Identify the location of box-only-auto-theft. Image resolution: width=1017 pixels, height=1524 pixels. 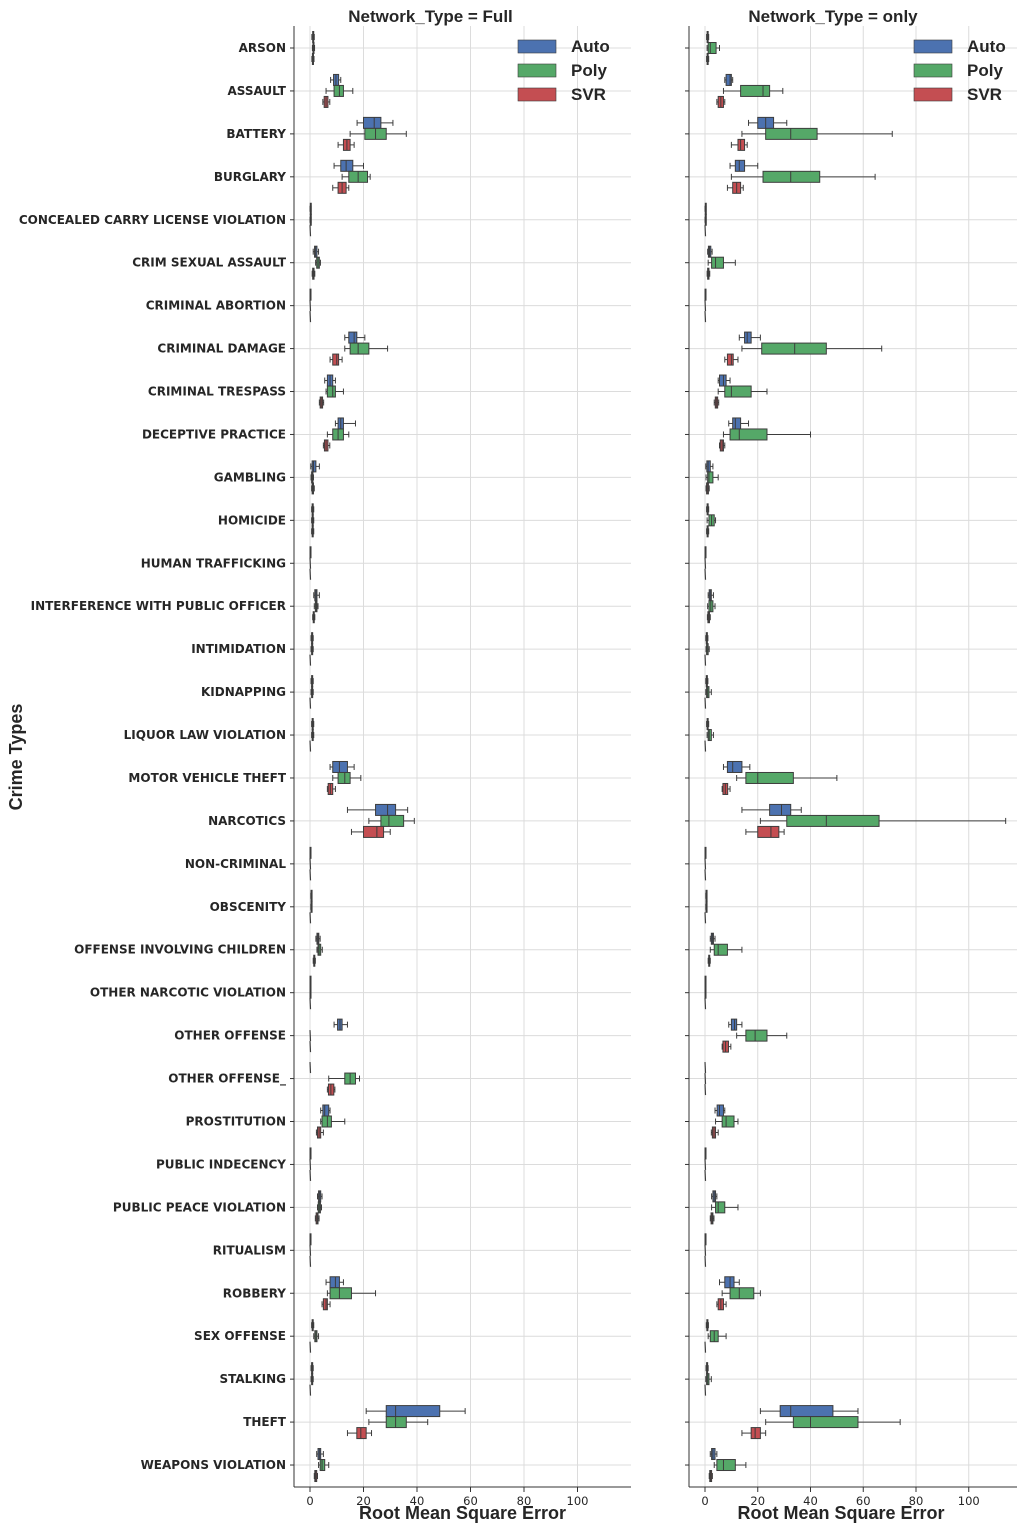
(809, 1411).